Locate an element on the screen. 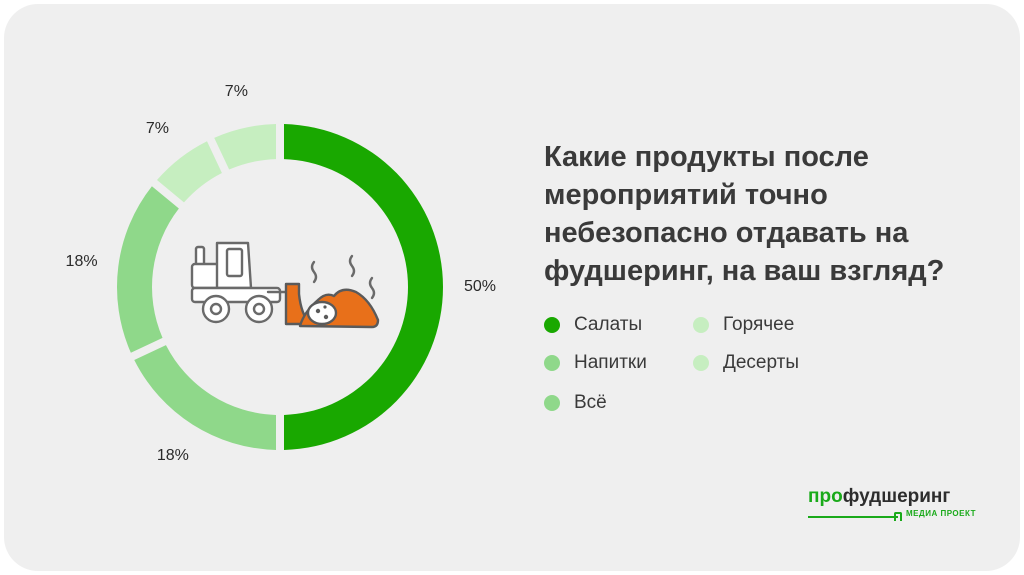 Image resolution: width=1024 pixels, height=575 pixels. legend-label: Десерты is located at coordinates (761, 362).